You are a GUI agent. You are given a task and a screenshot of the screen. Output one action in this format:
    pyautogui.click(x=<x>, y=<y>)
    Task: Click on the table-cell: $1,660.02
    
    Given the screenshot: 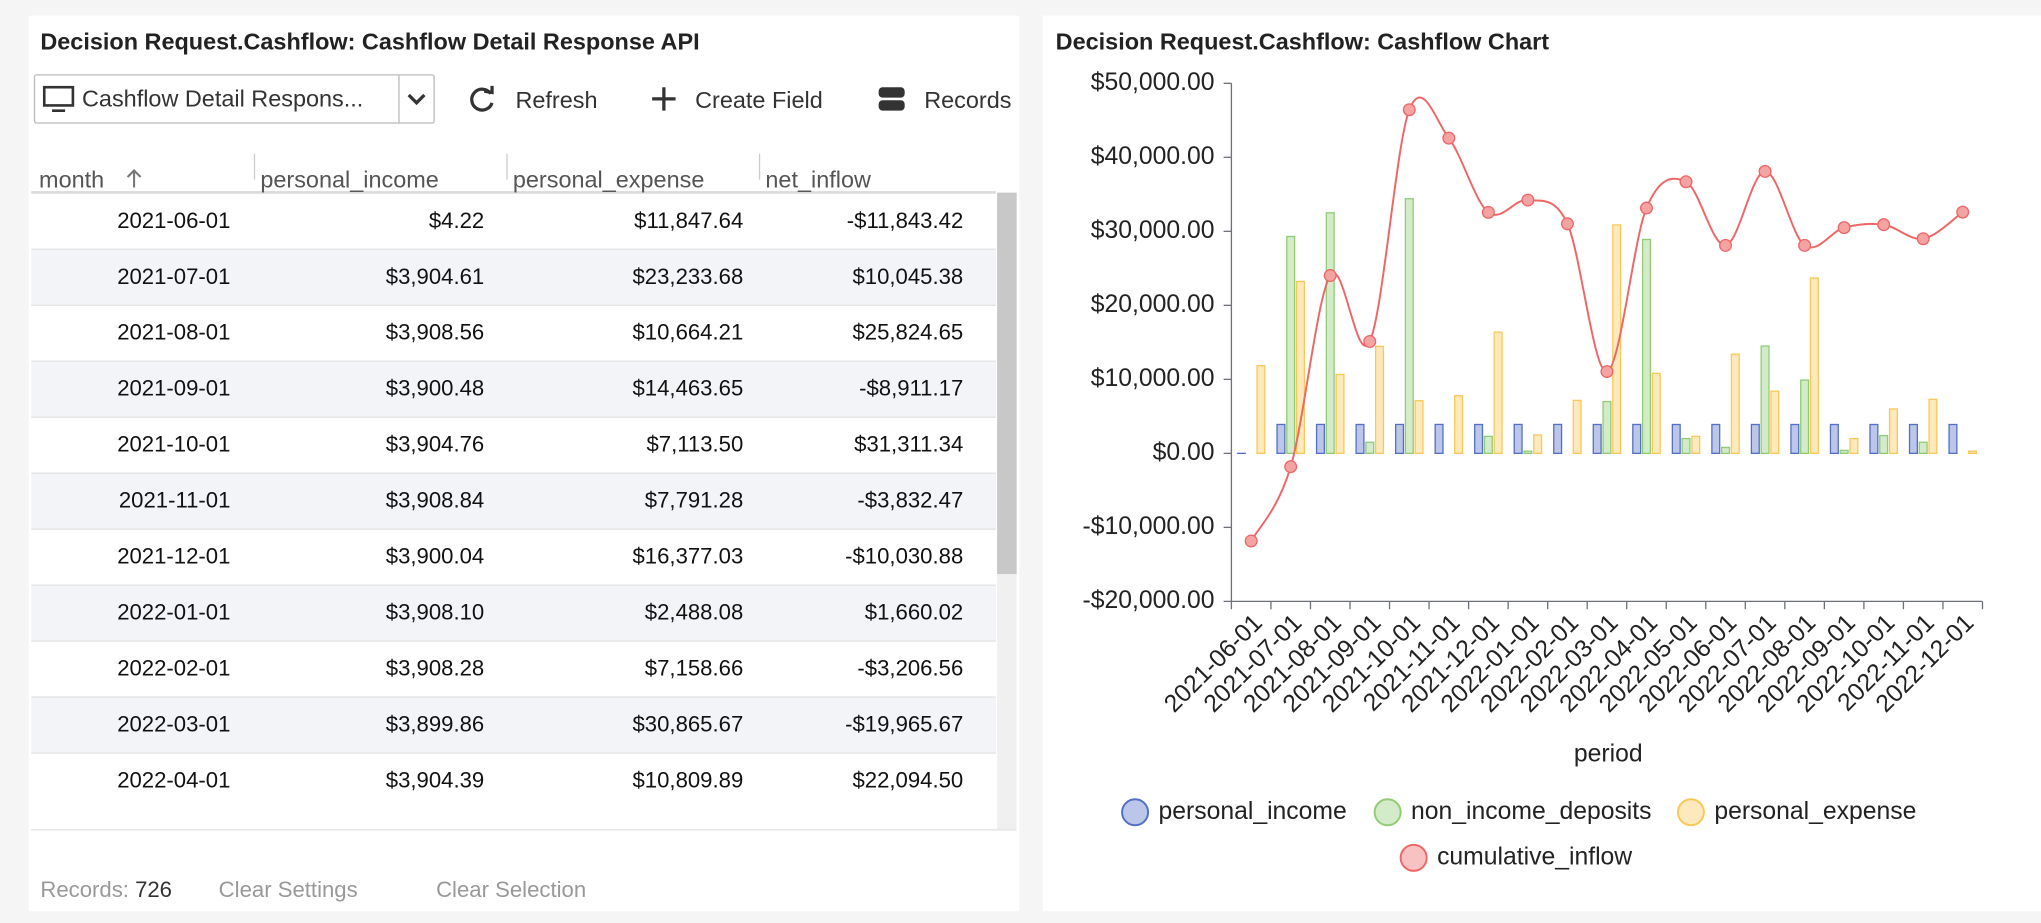 What is the action you would take?
    pyautogui.click(x=914, y=612)
    